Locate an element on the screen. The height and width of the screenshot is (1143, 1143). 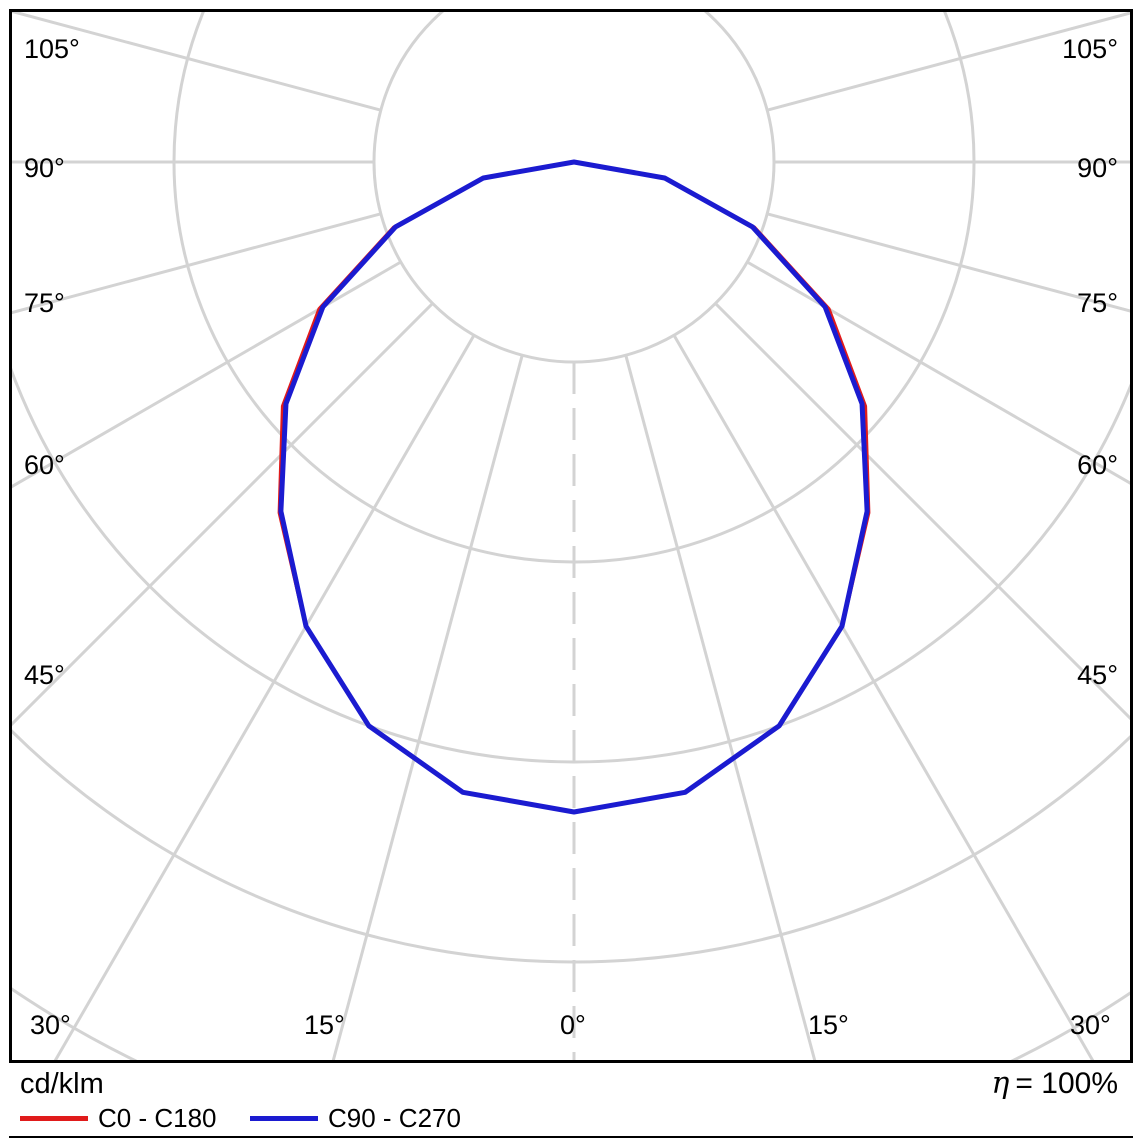
legend-label-c0-c180: C0 - C180 is located at coordinates (157, 1118).